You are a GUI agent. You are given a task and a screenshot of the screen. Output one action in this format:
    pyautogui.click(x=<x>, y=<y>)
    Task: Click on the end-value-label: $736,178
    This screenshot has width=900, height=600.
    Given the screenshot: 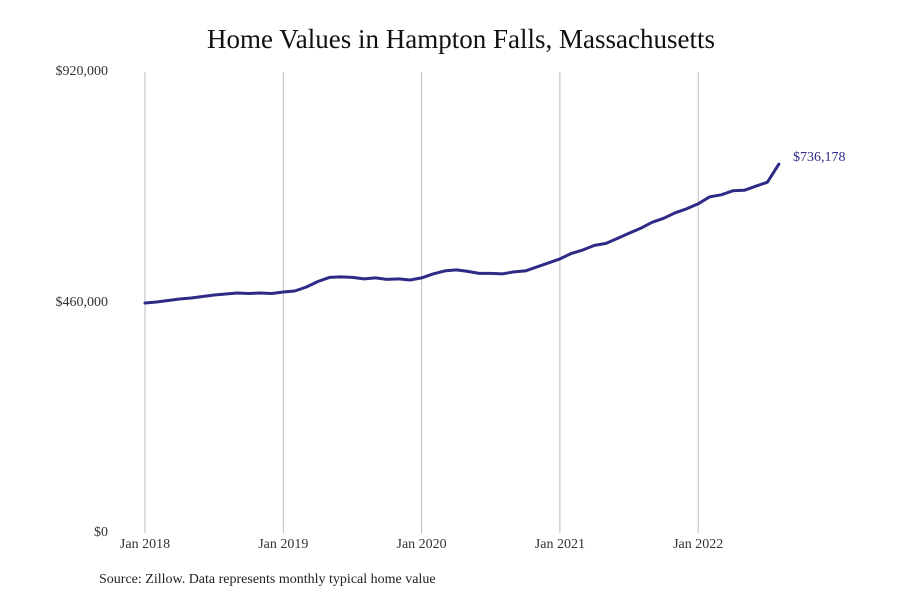 What is the action you would take?
    pyautogui.click(x=819, y=157)
    